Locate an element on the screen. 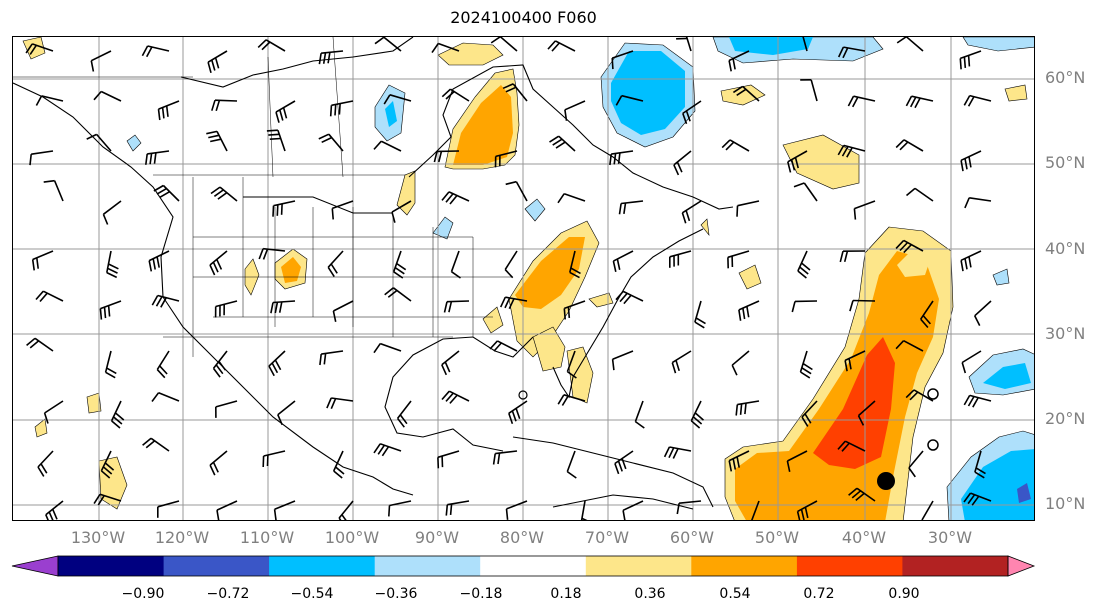  lon-label-110: 110°W is located at coordinates (267, 537).